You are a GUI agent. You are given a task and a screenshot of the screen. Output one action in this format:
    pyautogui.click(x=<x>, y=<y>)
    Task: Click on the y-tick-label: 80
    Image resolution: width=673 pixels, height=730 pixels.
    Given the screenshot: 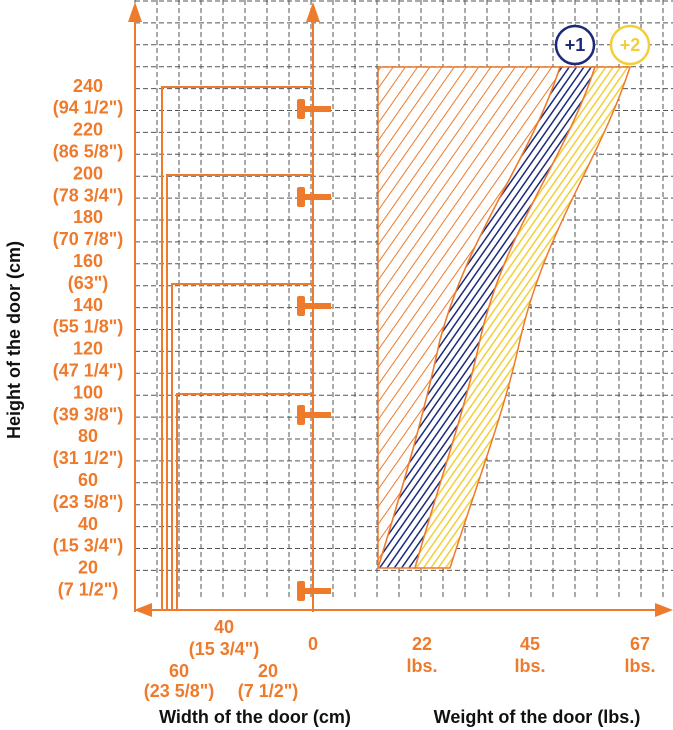 What is the action you would take?
    pyautogui.click(x=88, y=436)
    